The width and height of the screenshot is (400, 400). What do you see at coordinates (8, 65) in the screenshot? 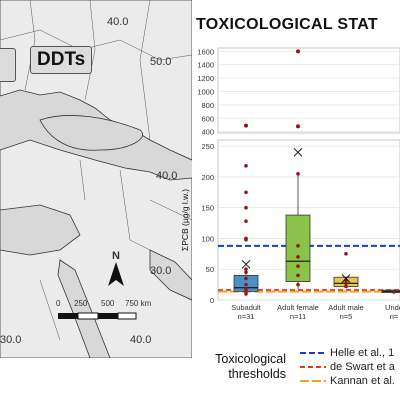
I see `map-tag-left` at bounding box center [8, 65].